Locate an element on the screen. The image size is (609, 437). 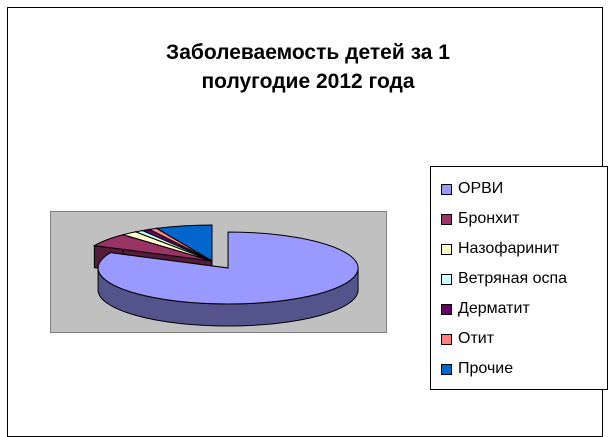
legend-label: Прочие is located at coordinates (485, 369).